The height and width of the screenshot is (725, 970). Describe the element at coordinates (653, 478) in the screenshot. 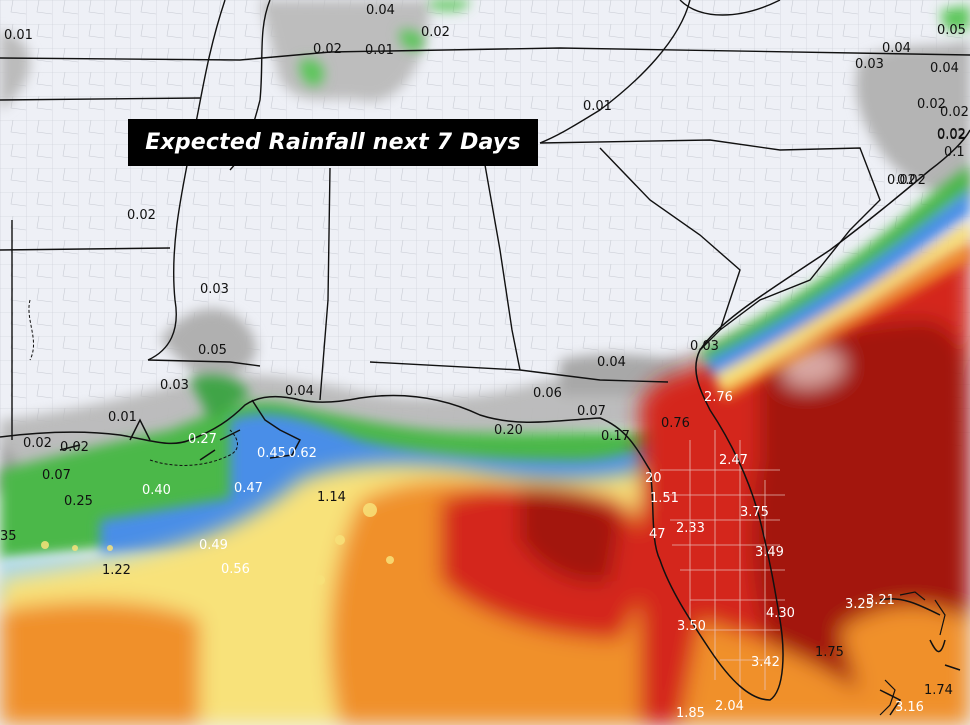

I see `rain-label: 20` at that location.